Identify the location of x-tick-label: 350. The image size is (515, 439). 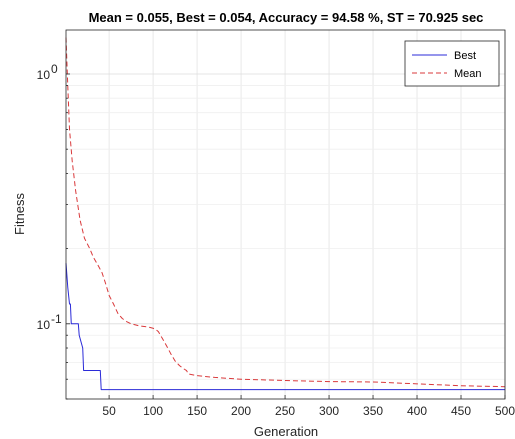
(373, 411).